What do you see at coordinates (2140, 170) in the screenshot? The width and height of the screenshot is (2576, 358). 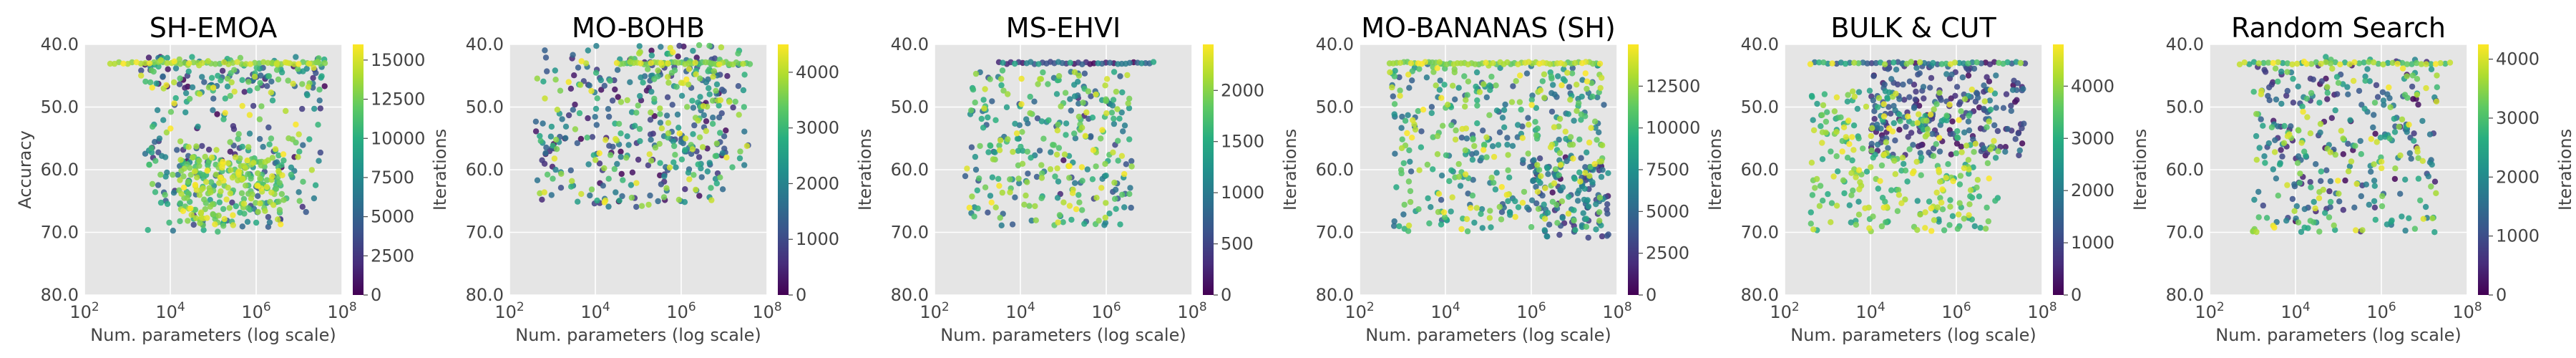 I see `colorbar-label: Iterations` at bounding box center [2140, 170].